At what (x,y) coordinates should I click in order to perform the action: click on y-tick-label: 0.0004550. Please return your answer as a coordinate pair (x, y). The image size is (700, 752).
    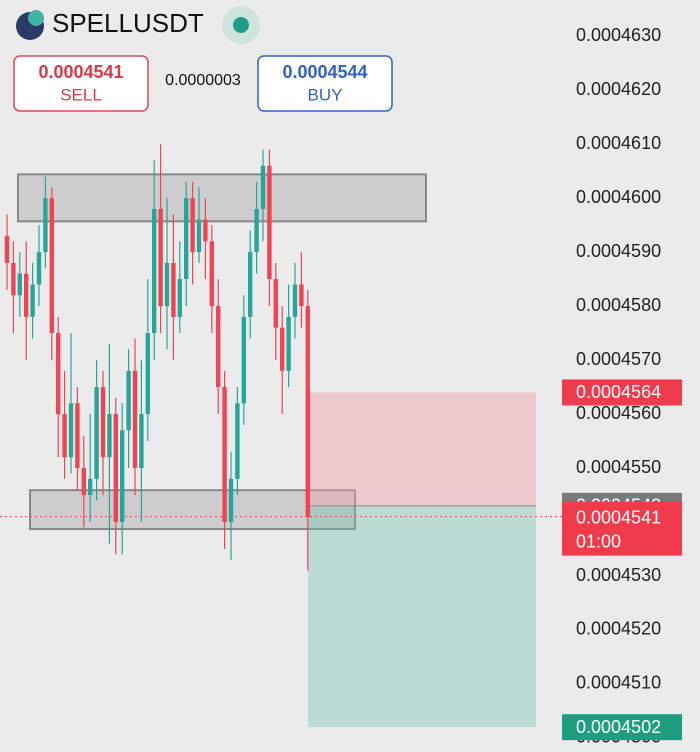
    Looking at the image, I should click on (618, 467).